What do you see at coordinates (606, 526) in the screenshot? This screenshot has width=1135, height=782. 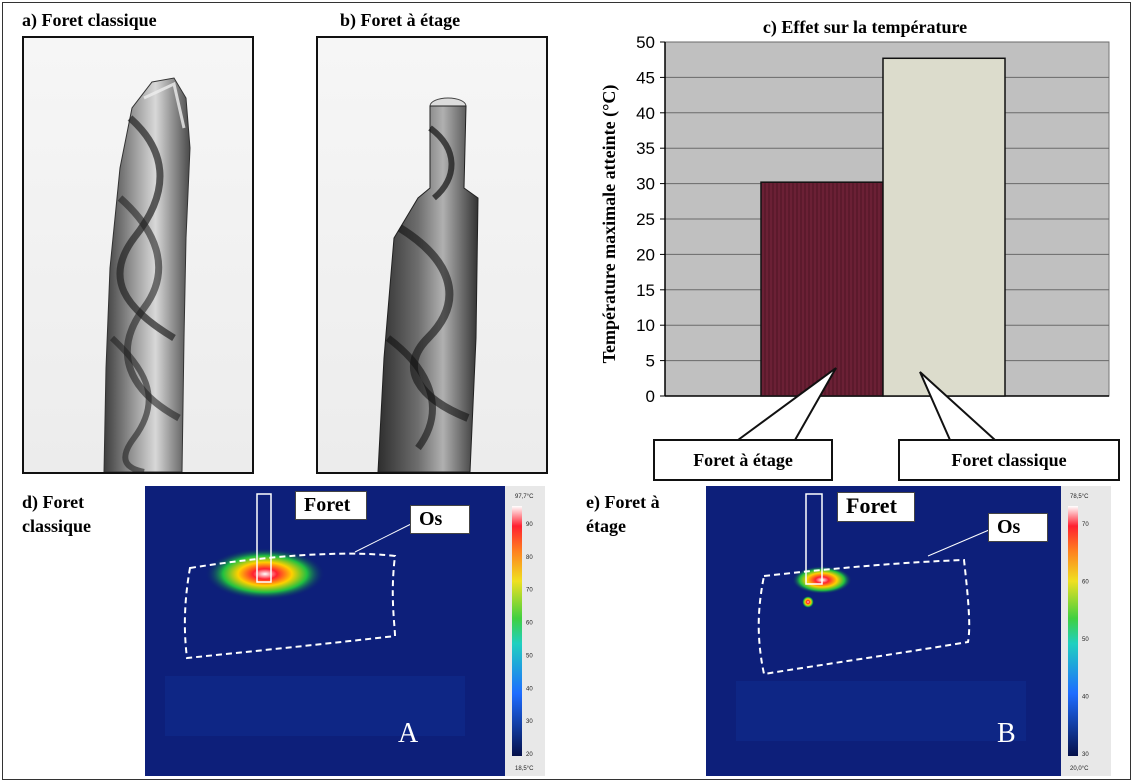 I see `panel-e-label-line2: étage` at bounding box center [606, 526].